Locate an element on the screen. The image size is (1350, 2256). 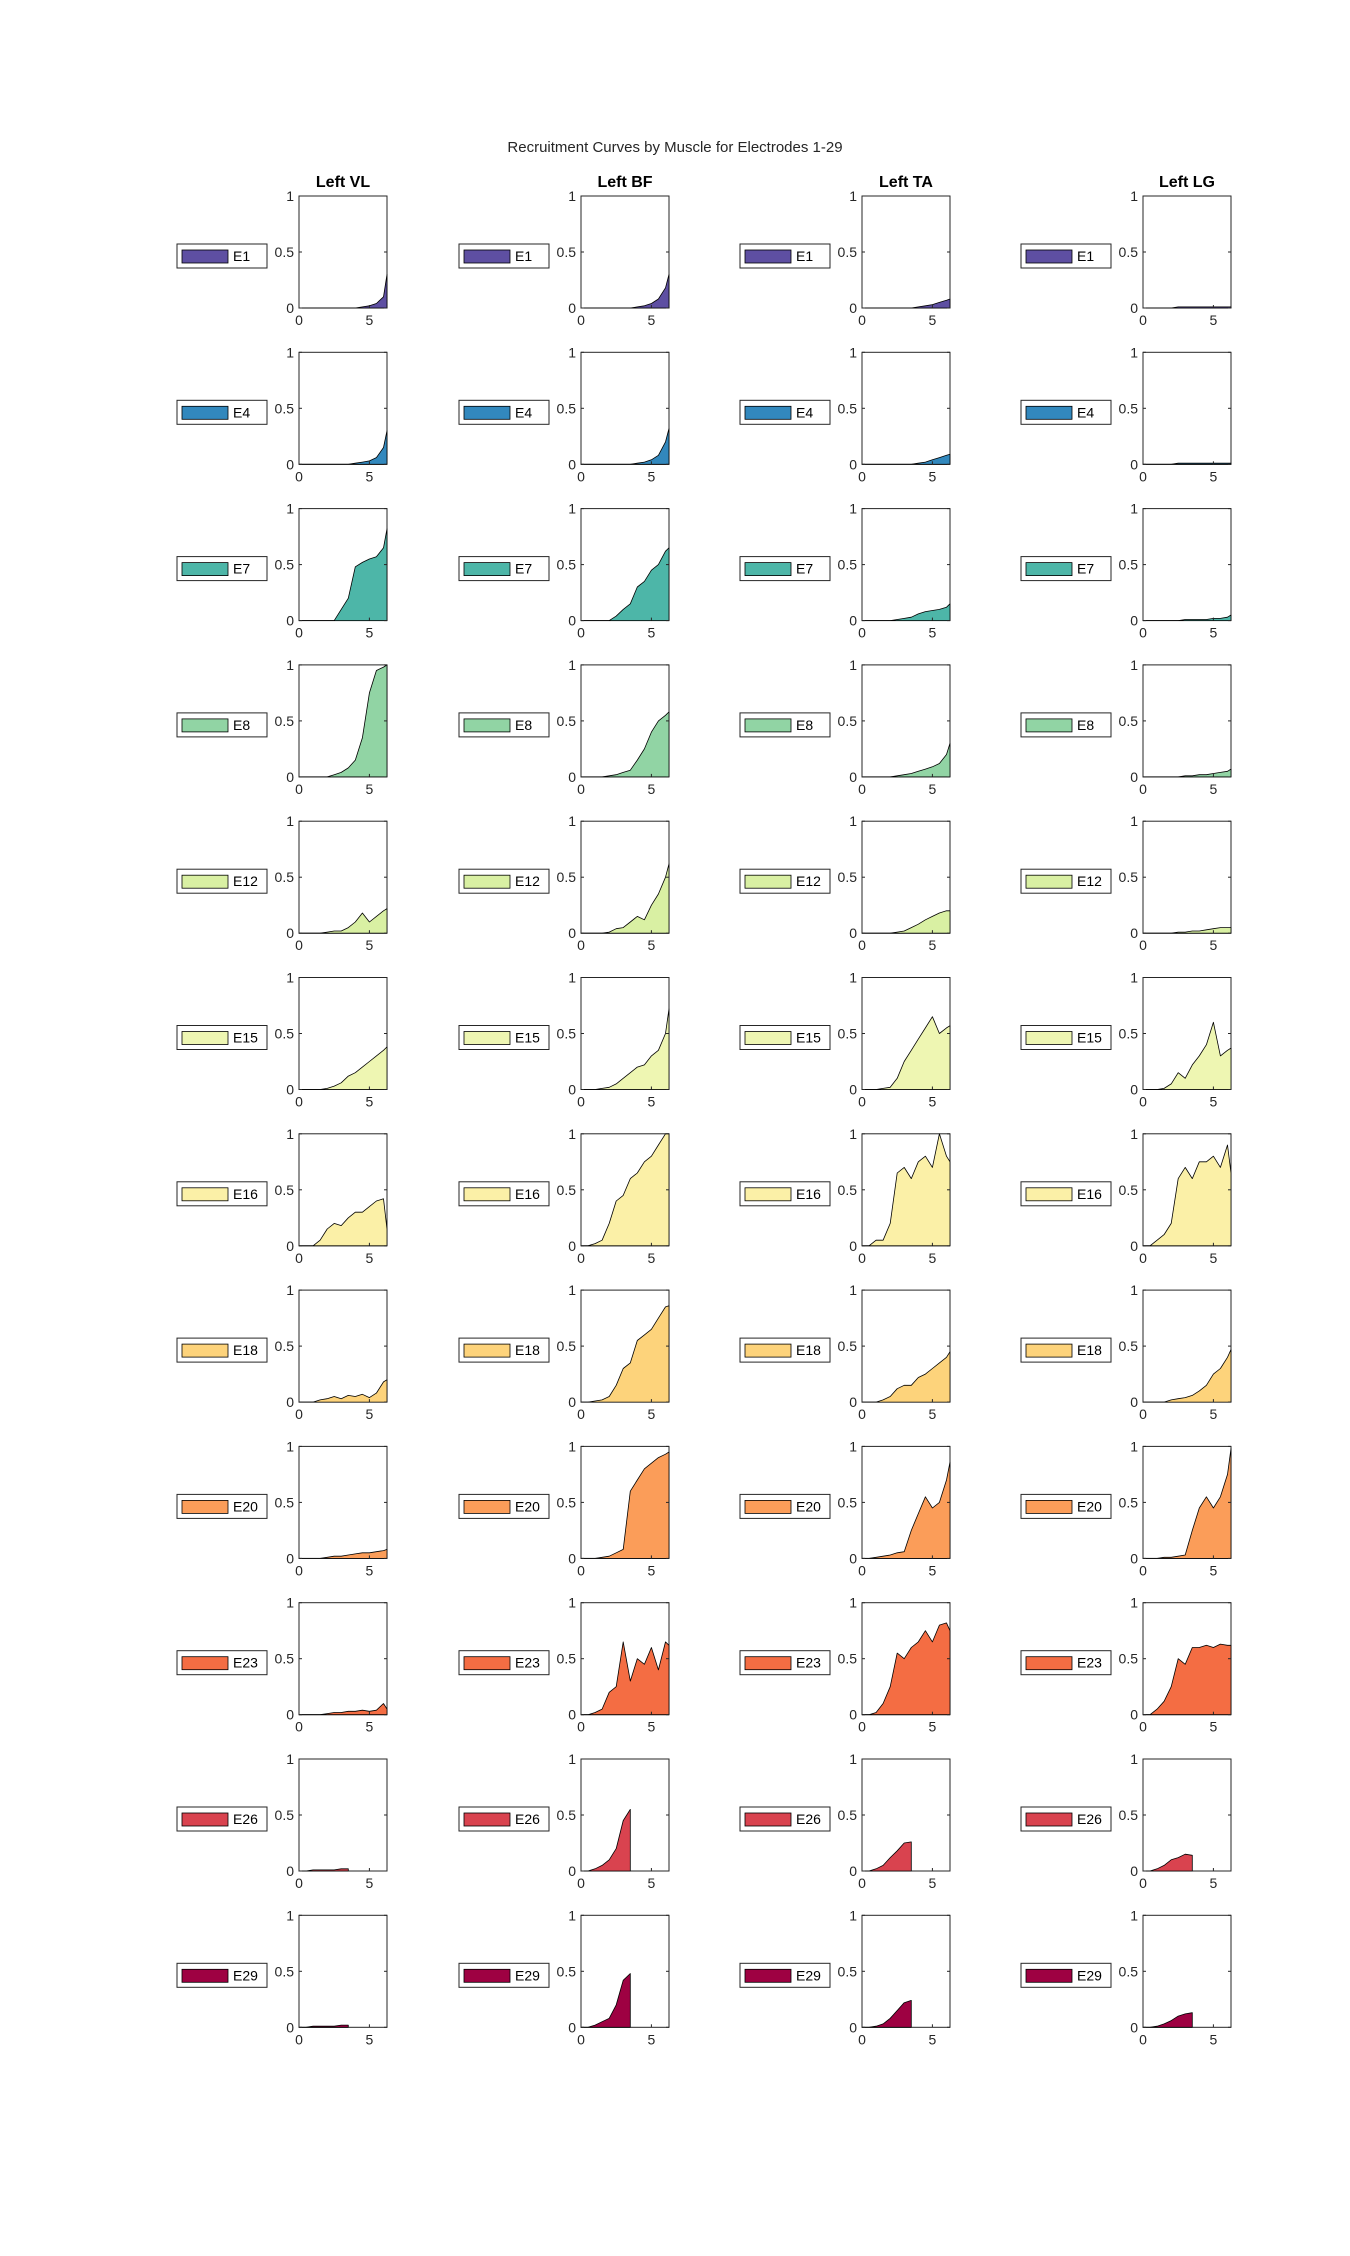
legend-e12: E12 is located at coordinates (1066, 881).